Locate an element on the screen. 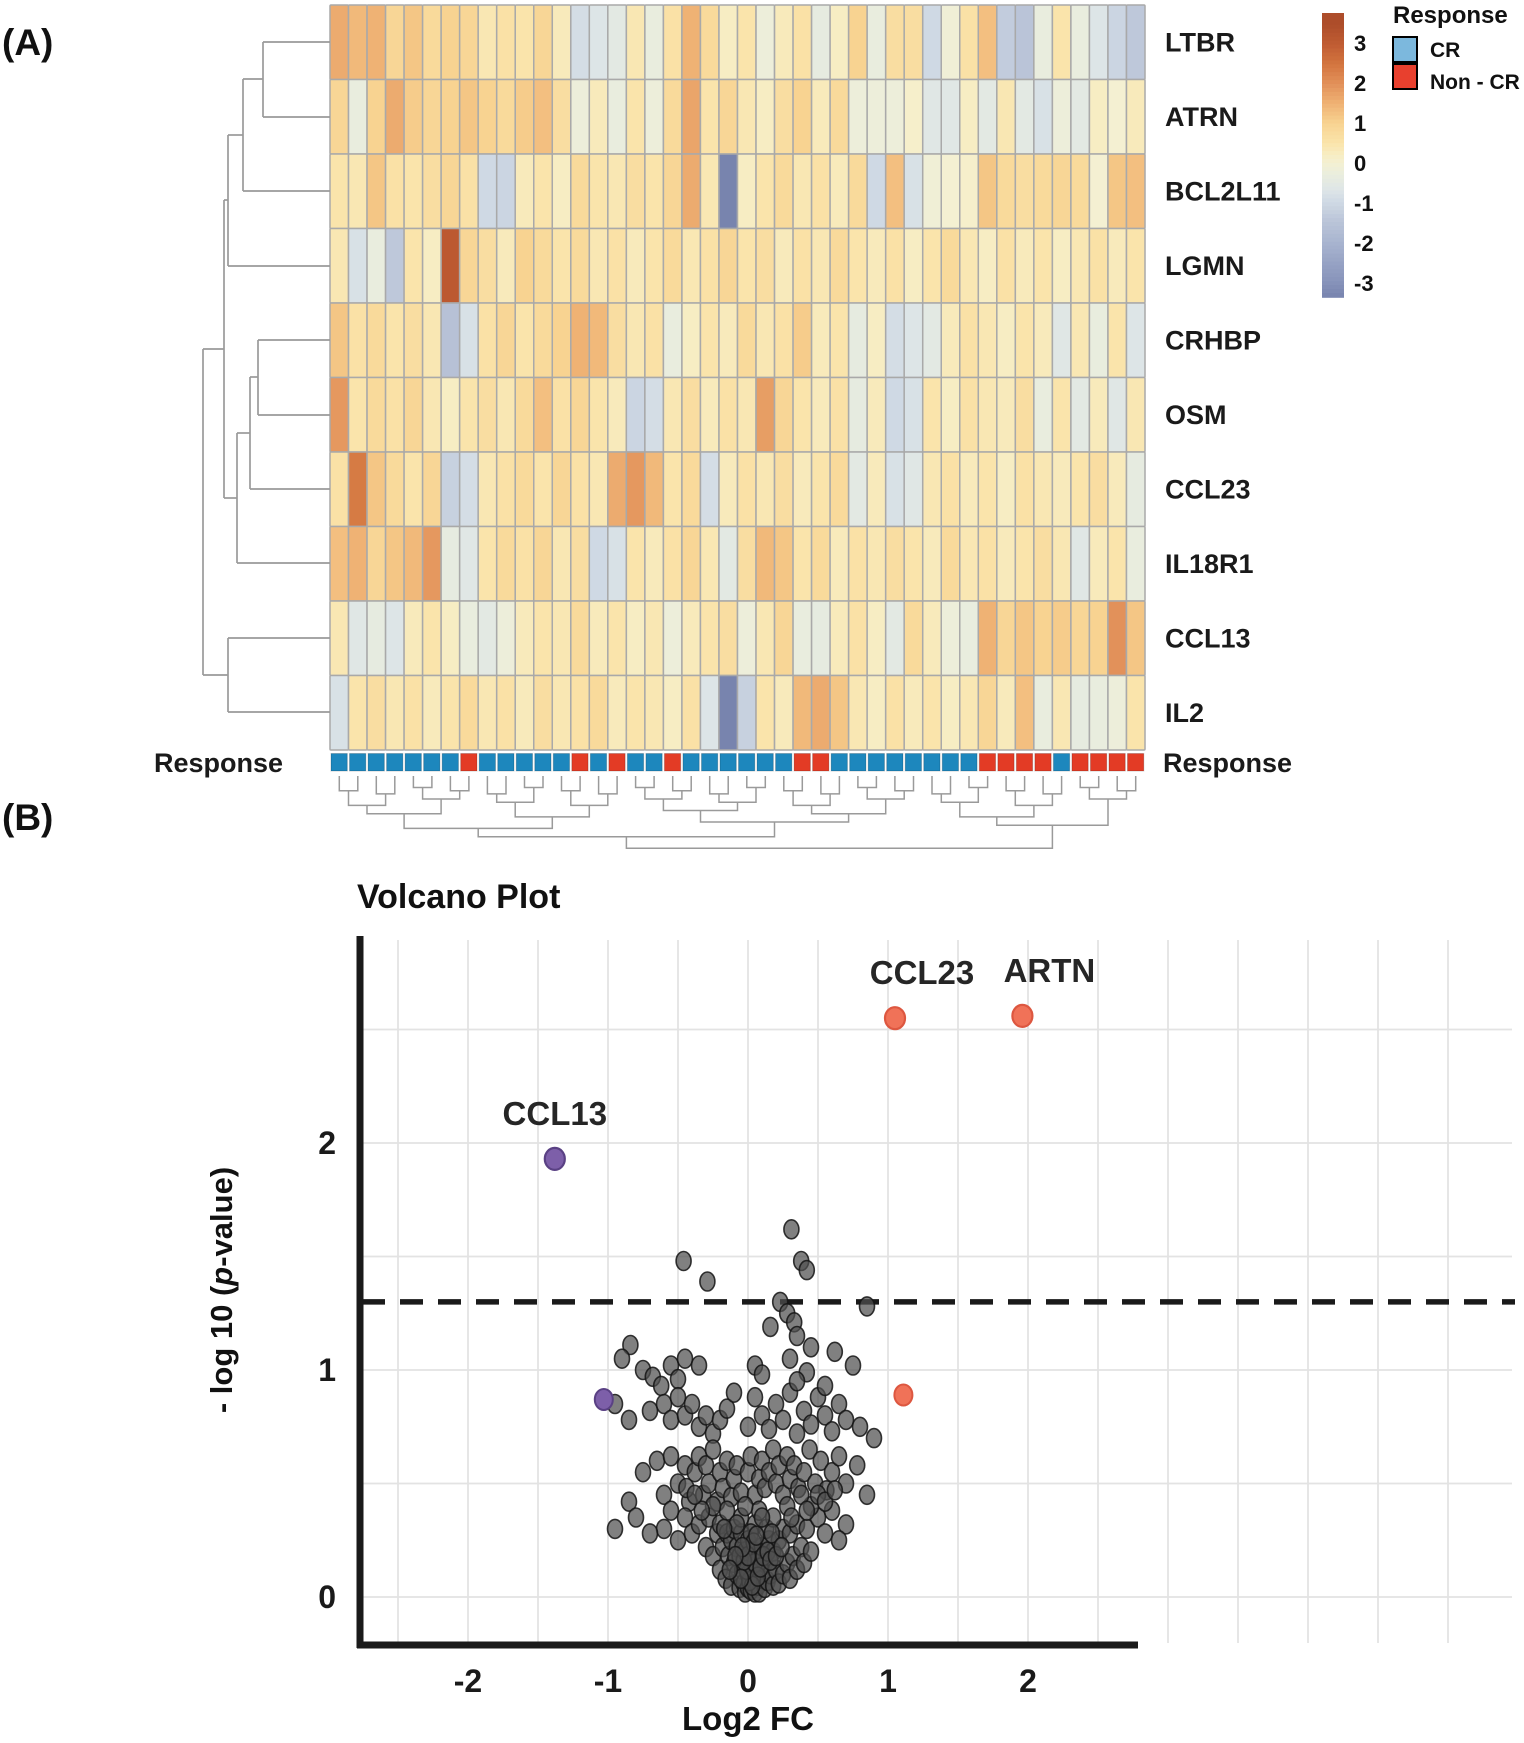 Image resolution: width=1524 pixels, height=1743 pixels. gene-label: IL2 is located at coordinates (1184, 713).